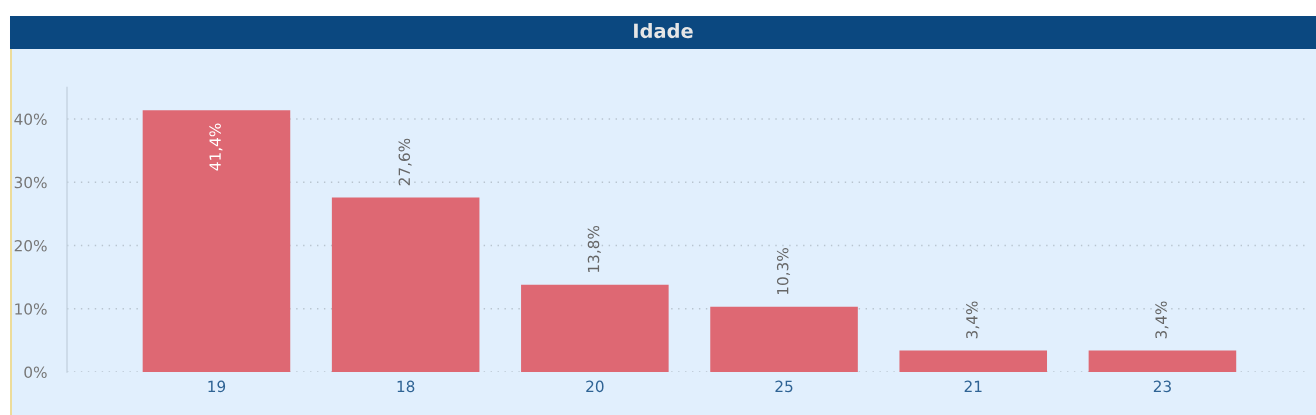 This screenshot has height=415, width=1316. What do you see at coordinates (595, 386) in the screenshot?
I see `x-tick-label: 20` at bounding box center [595, 386].